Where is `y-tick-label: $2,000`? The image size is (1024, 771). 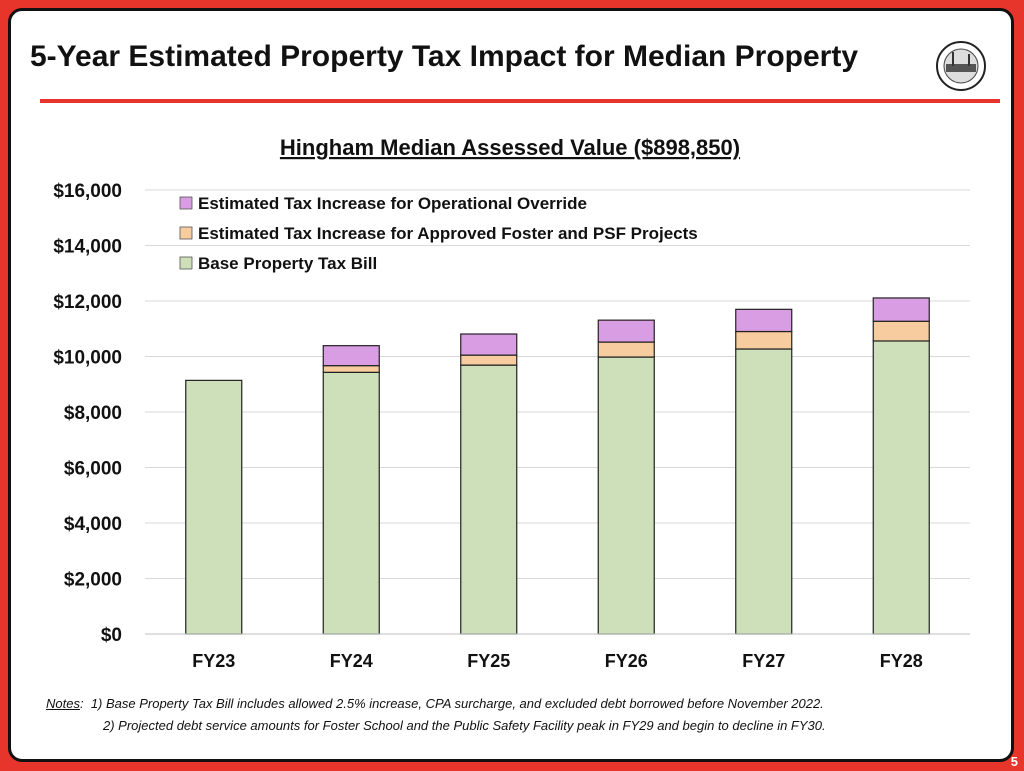
y-tick-label: $2,000 is located at coordinates (93, 580).